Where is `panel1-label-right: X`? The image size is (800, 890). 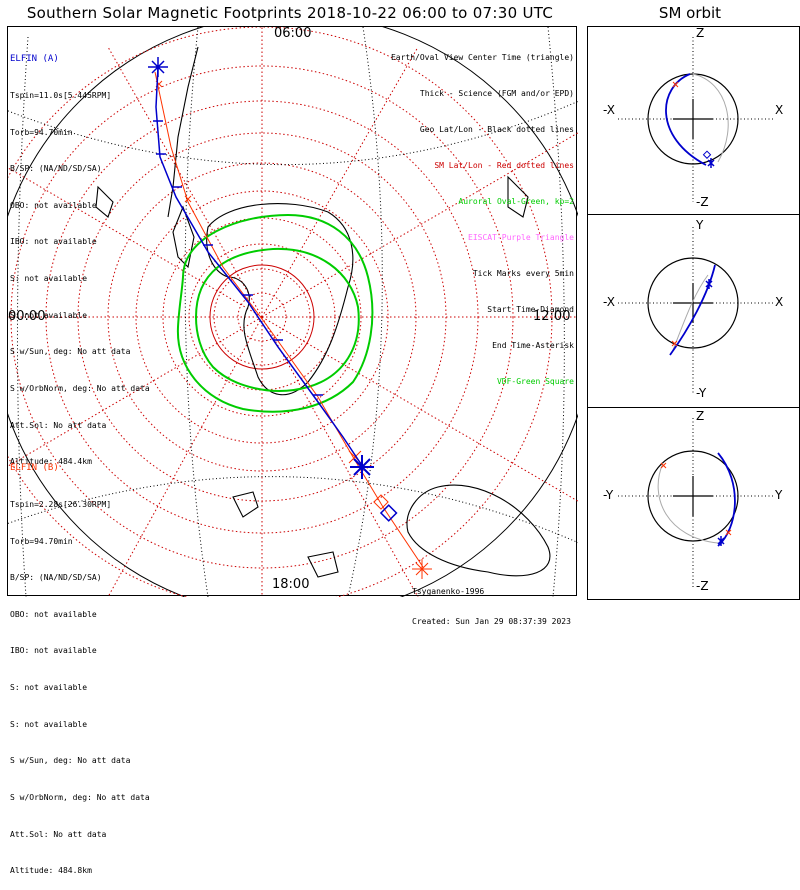 panel1-label-right: X is located at coordinates (779, 110).